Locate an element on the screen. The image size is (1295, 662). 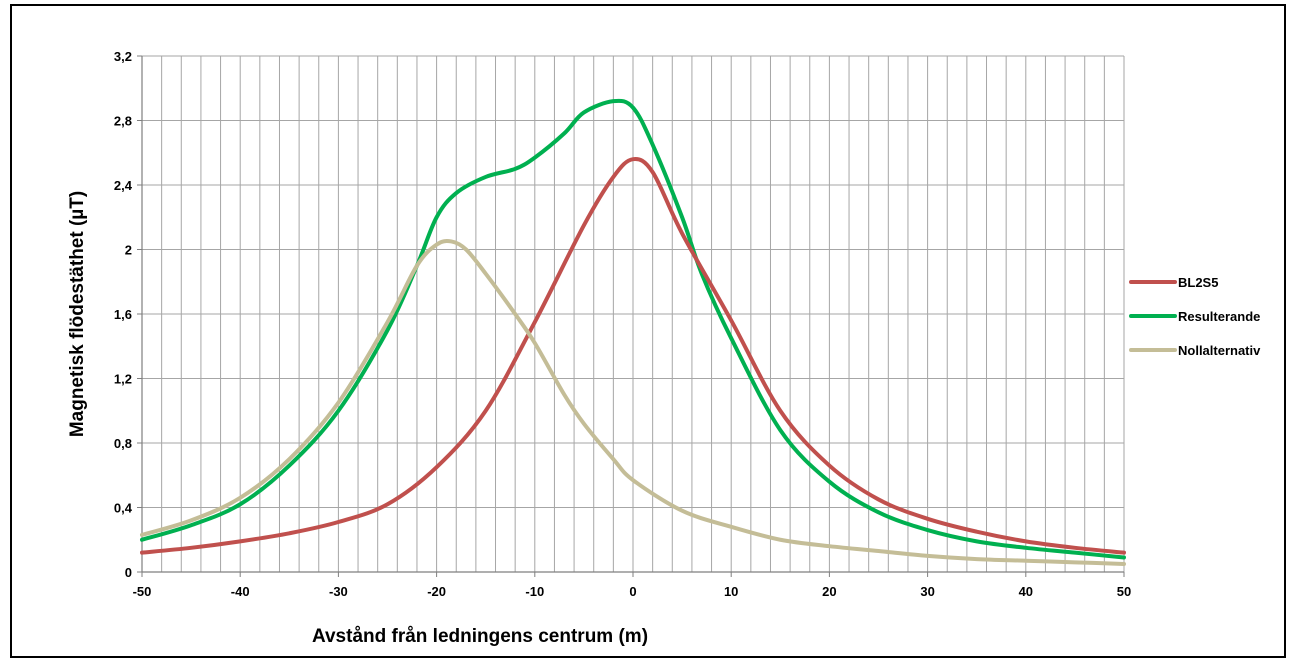
x-tick-label: -30 is located at coordinates (338, 591).